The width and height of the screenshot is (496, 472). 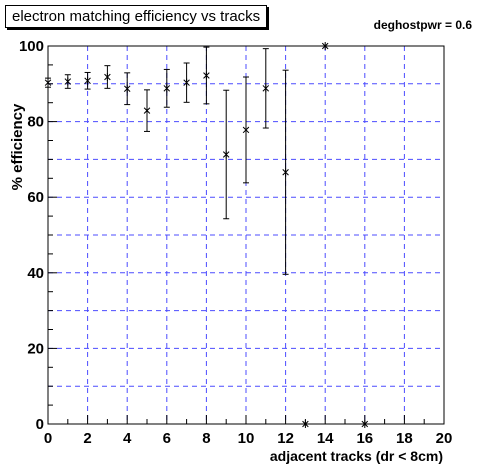 What do you see at coordinates (35, 122) in the screenshot?
I see `y-tick-label: 80` at bounding box center [35, 122].